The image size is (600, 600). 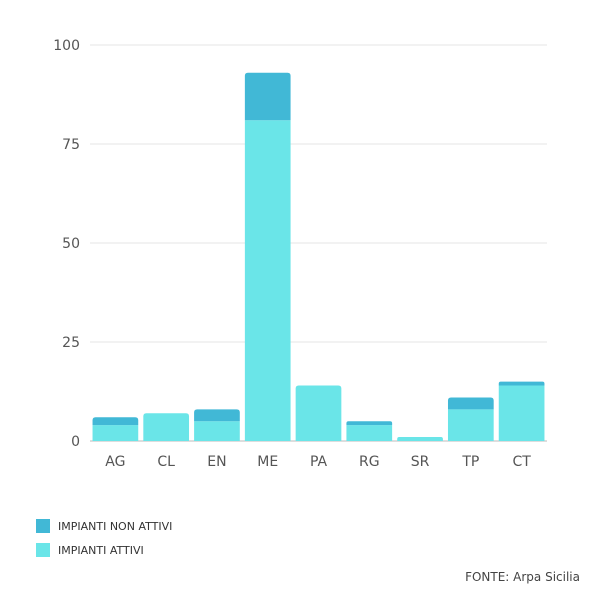 I want to click on bar-en-non-attivi, so click(x=217, y=415).